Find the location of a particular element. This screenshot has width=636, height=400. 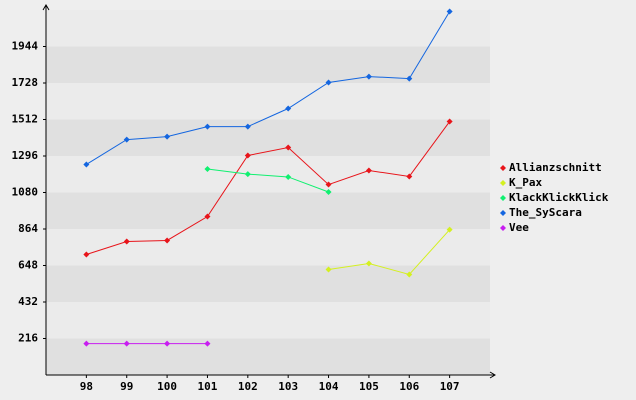

legend-label: Allianzschnitt is located at coordinates (555, 167).